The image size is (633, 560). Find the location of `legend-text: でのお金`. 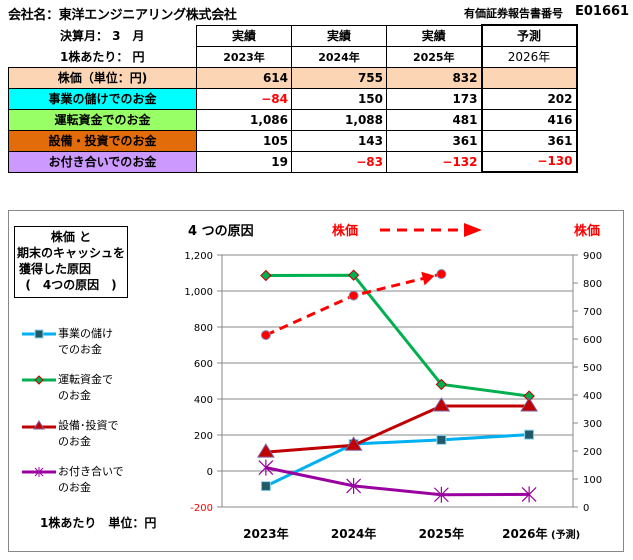

legend-text: でのお金 is located at coordinates (80, 349).